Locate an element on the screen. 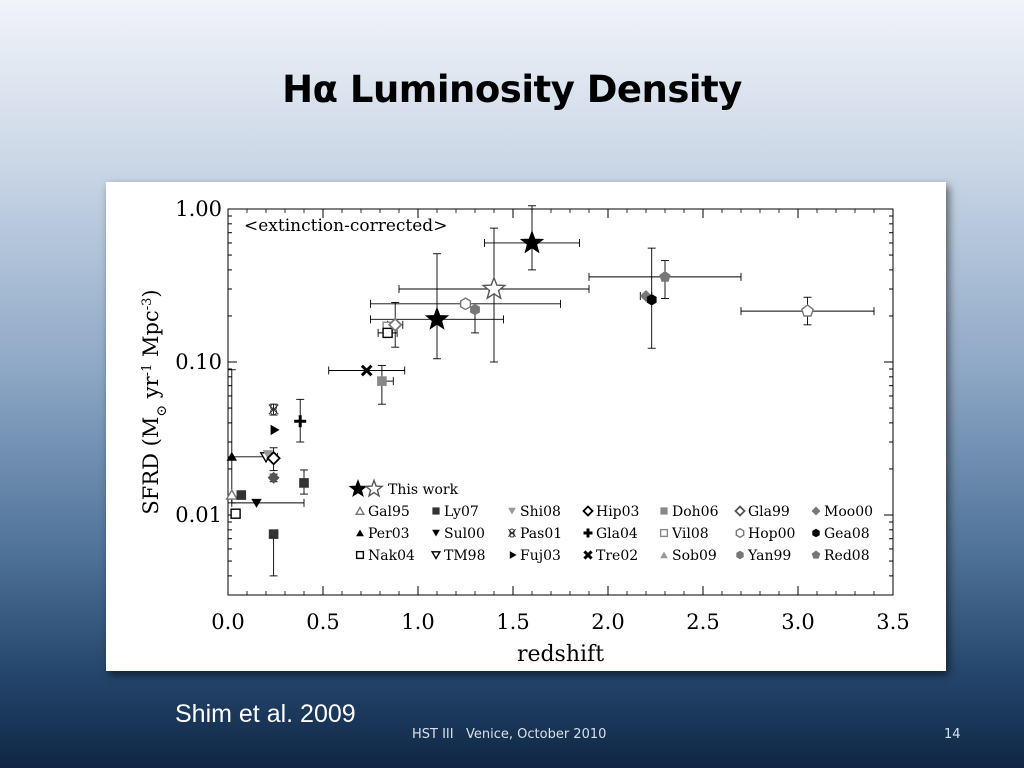  footer-text: HST III Venice, October 2010 is located at coordinates (509, 734).